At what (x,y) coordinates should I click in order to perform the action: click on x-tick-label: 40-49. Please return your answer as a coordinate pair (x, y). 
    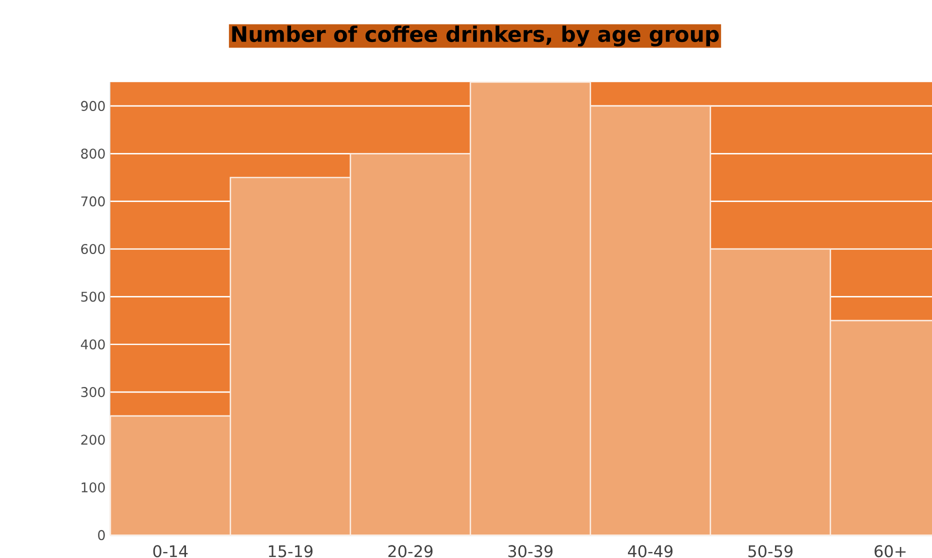
    Looking at the image, I should click on (650, 551).